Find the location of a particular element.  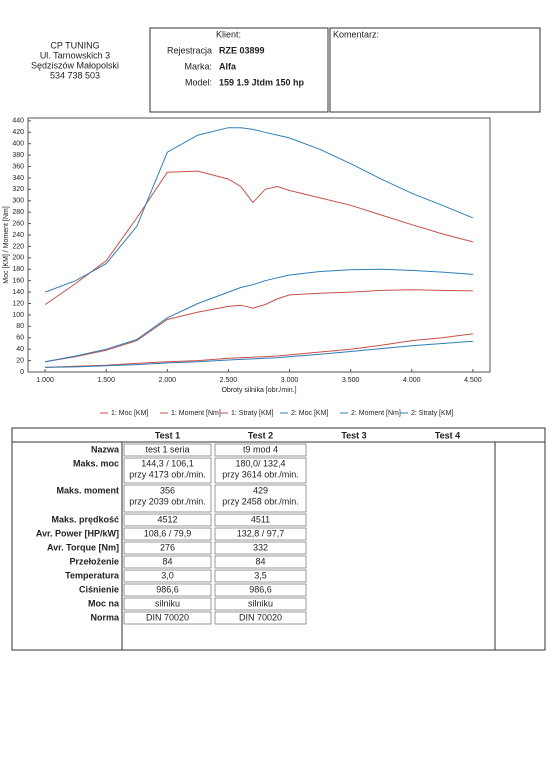

column-header: Test 1 is located at coordinates (167, 435).